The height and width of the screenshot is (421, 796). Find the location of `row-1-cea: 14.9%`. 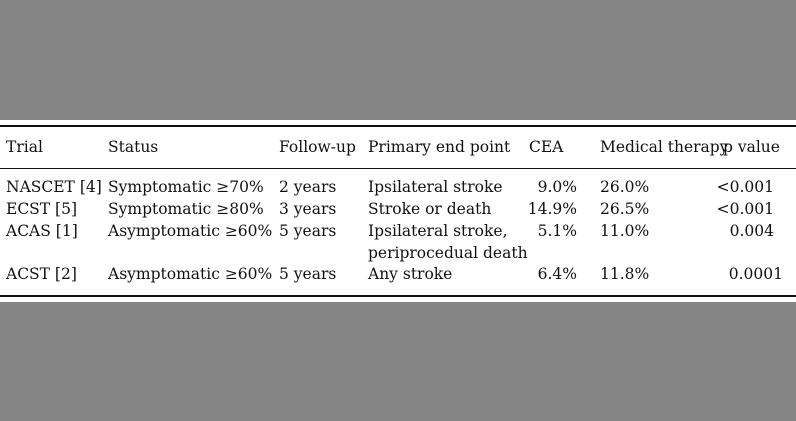

row-1-cea: 14.9% is located at coordinates (552, 209).